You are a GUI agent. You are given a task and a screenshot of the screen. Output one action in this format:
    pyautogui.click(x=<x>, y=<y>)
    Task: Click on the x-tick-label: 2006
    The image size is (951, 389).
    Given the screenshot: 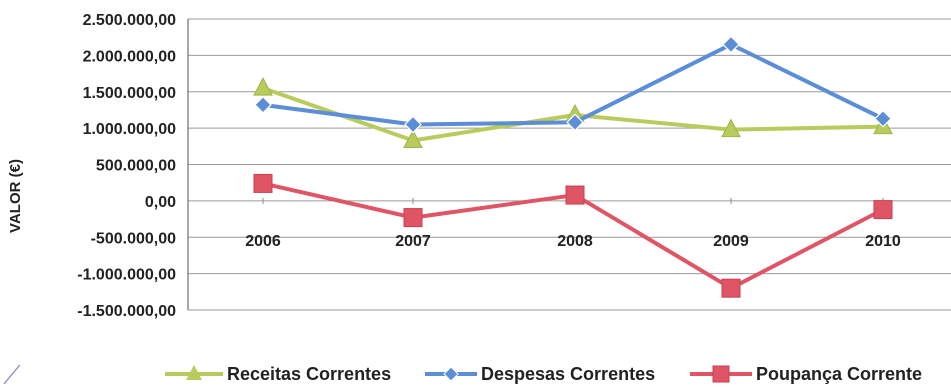 What is the action you would take?
    pyautogui.click(x=263, y=241)
    